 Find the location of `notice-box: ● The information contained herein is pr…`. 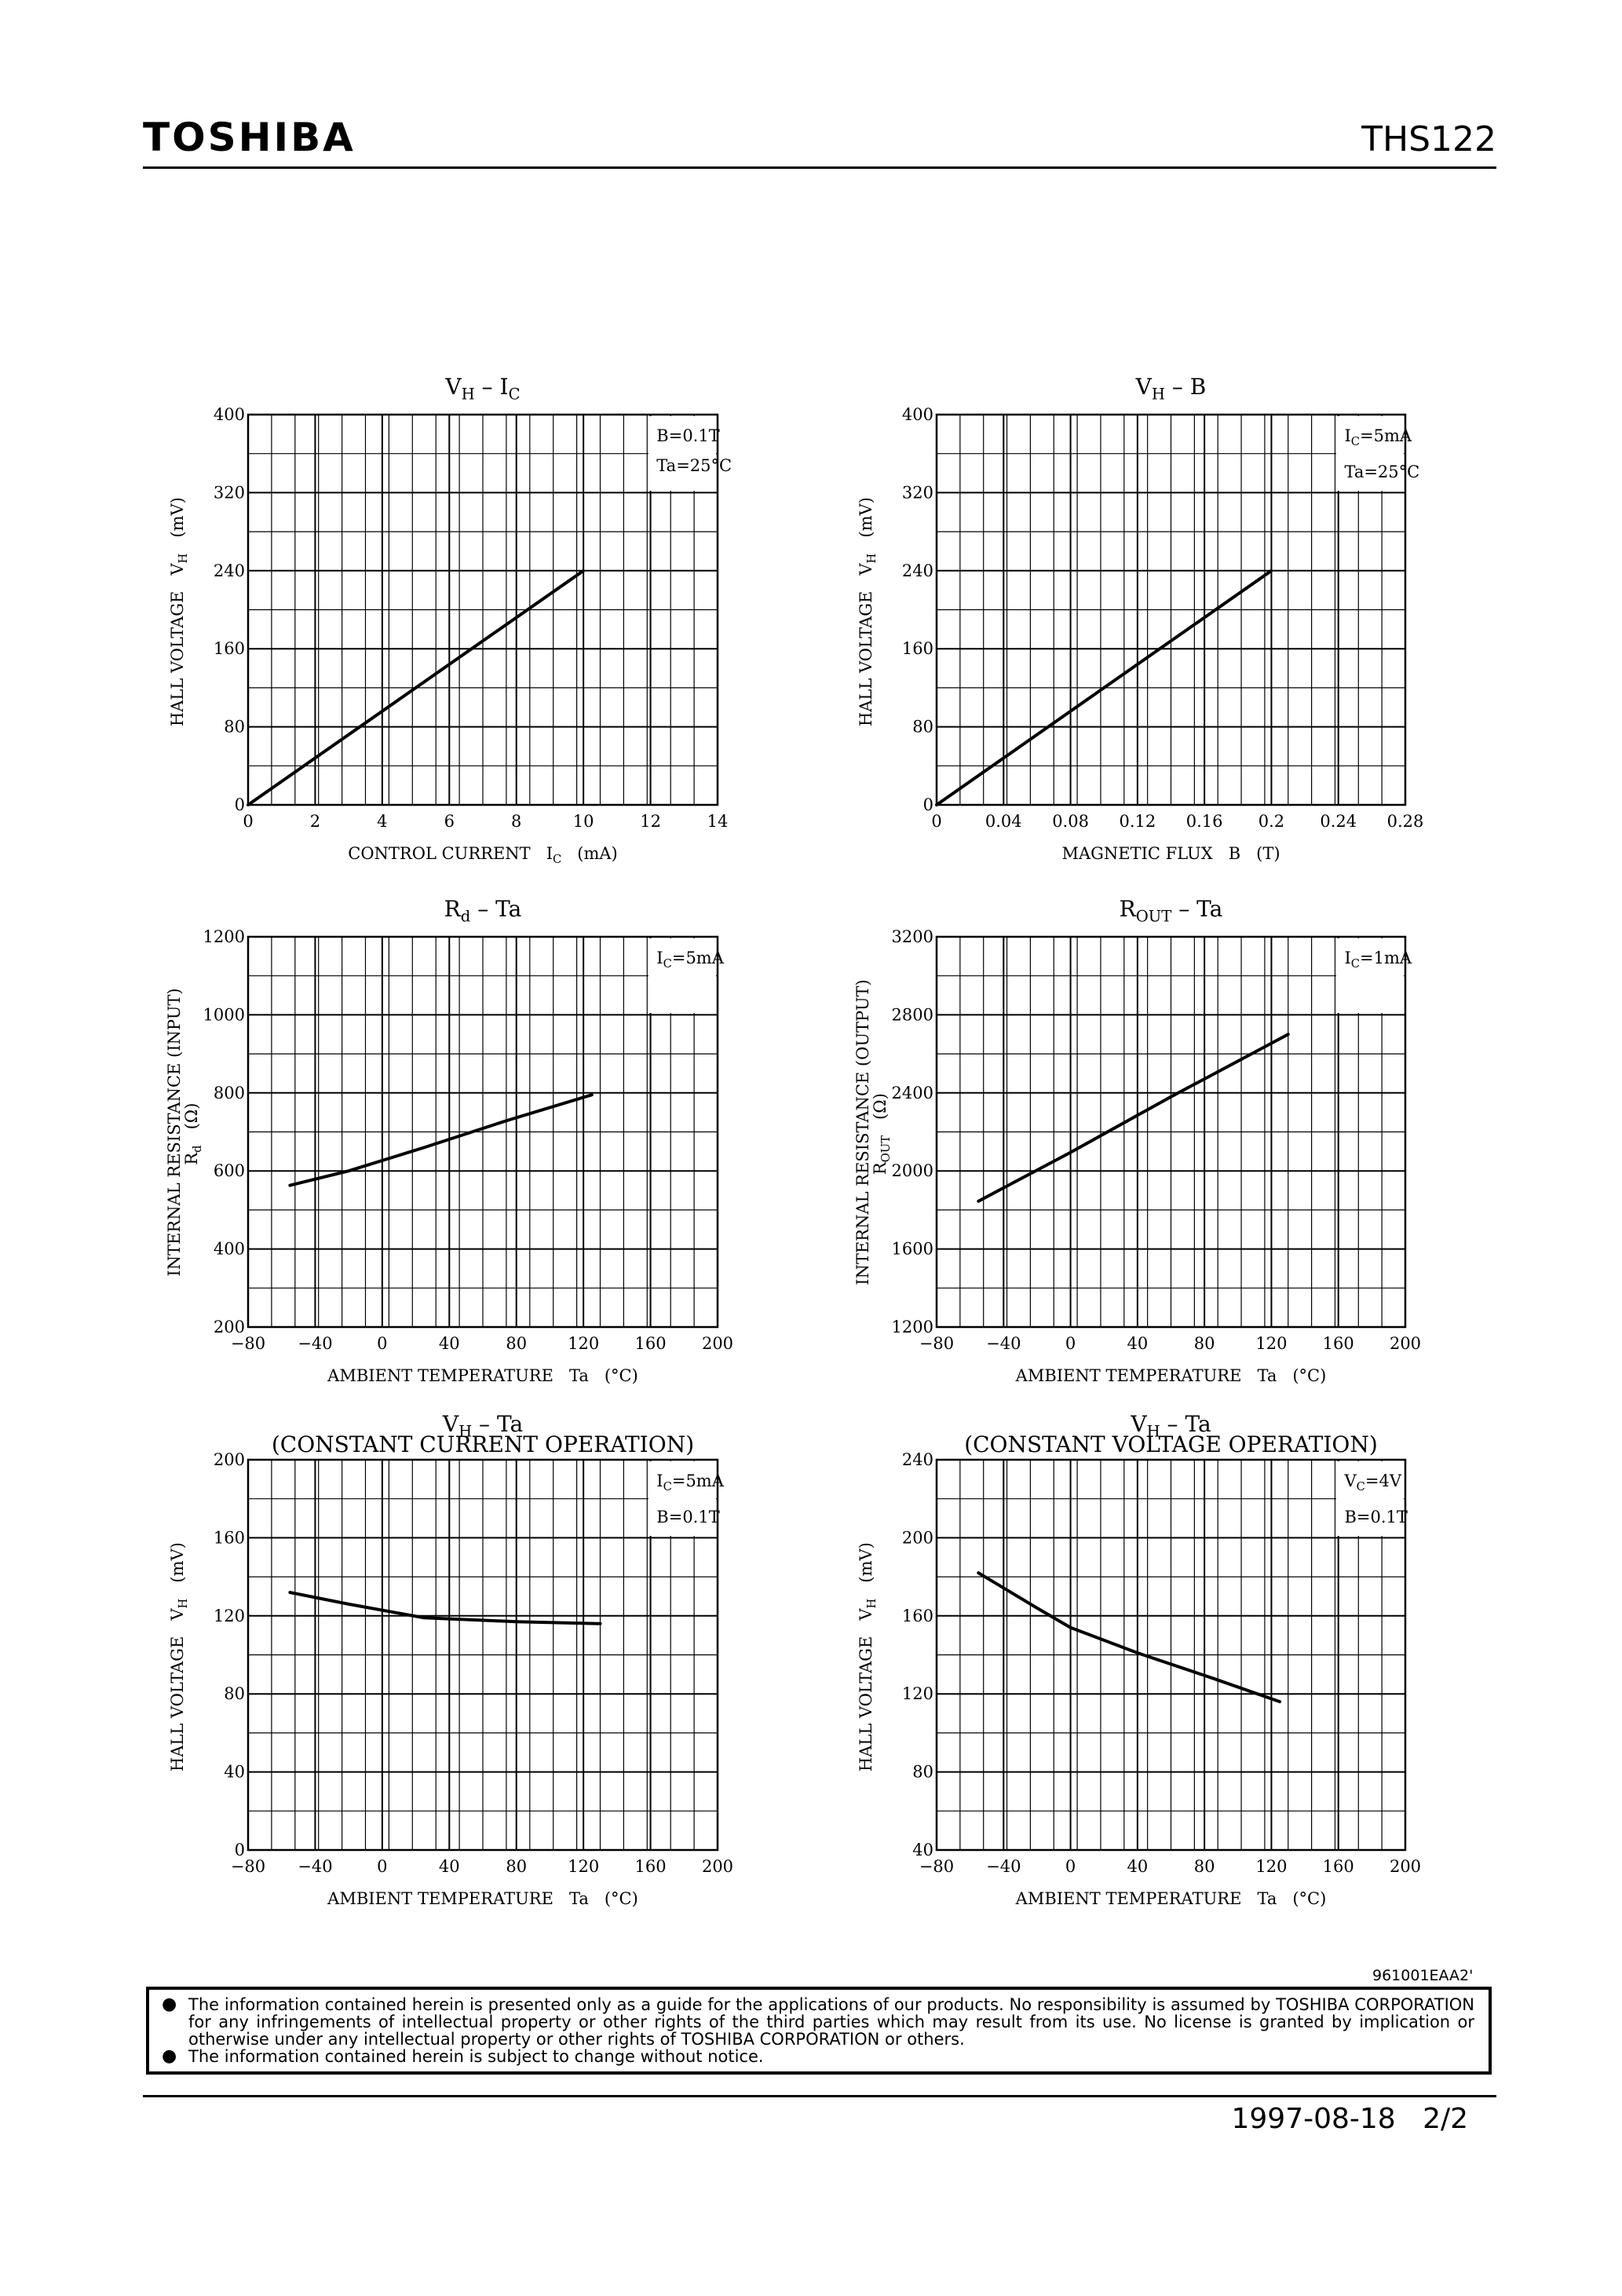

notice-box: ● The information contained herein is pr… is located at coordinates (819, 2031).